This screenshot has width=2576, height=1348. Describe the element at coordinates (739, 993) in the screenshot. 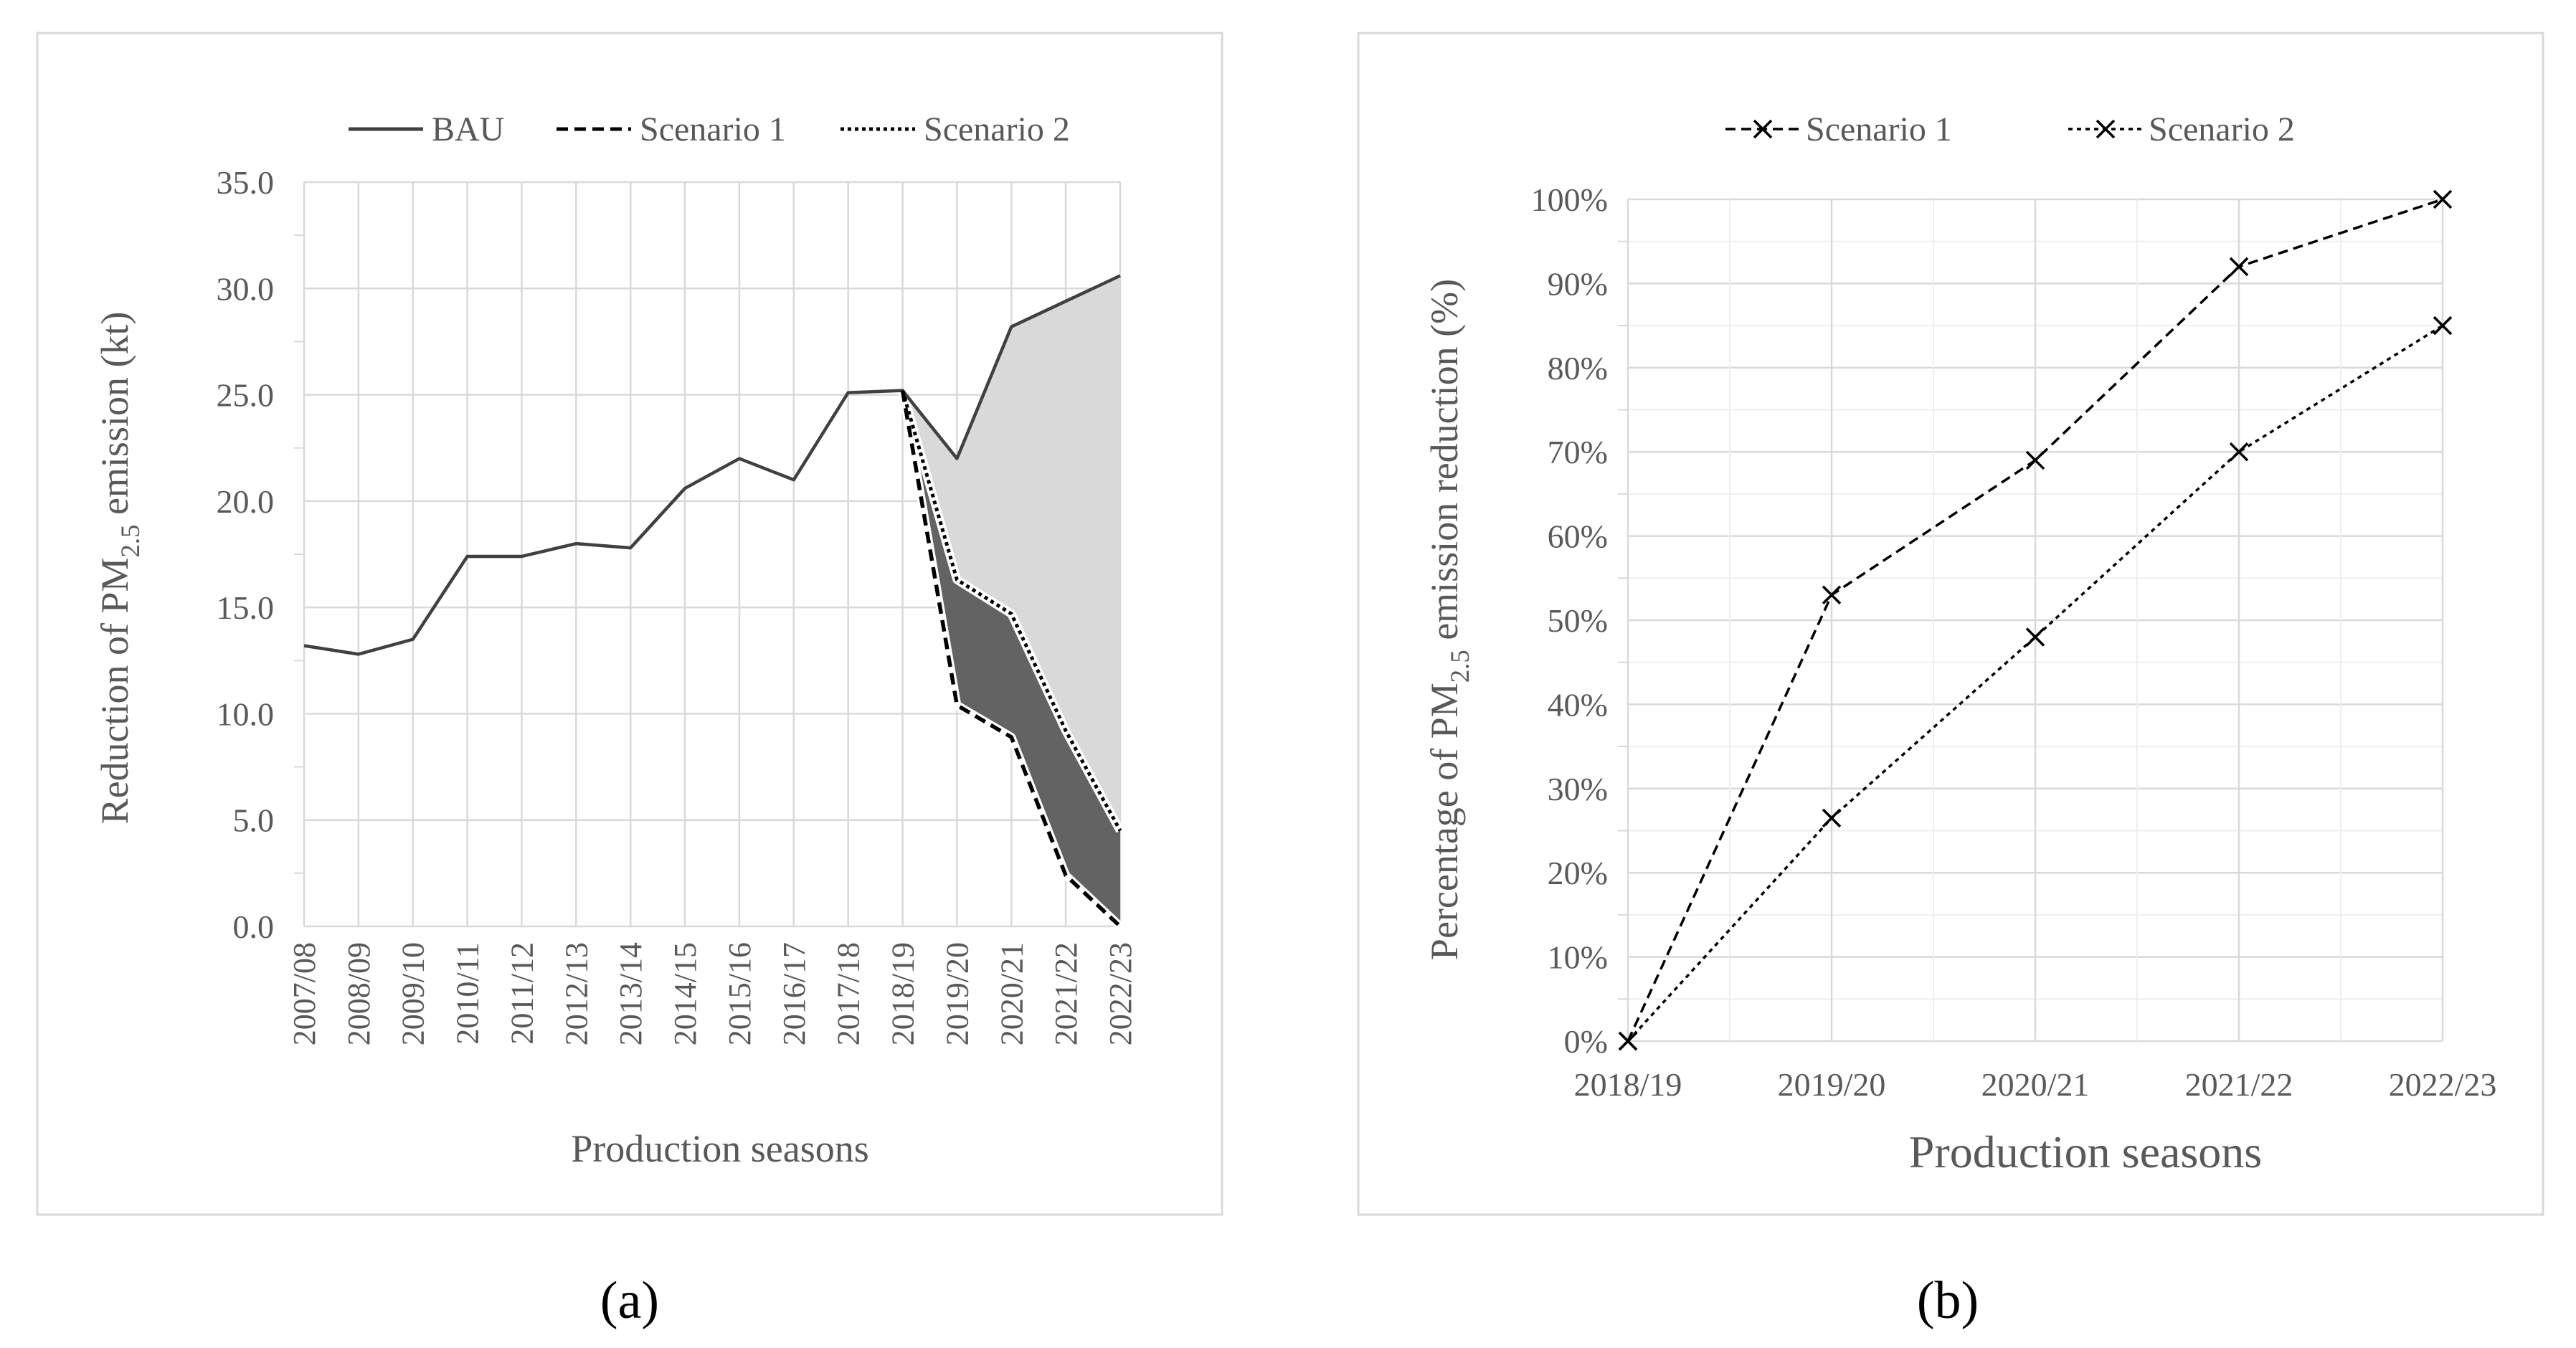

I see `x-tick-label: 2015/16` at that location.